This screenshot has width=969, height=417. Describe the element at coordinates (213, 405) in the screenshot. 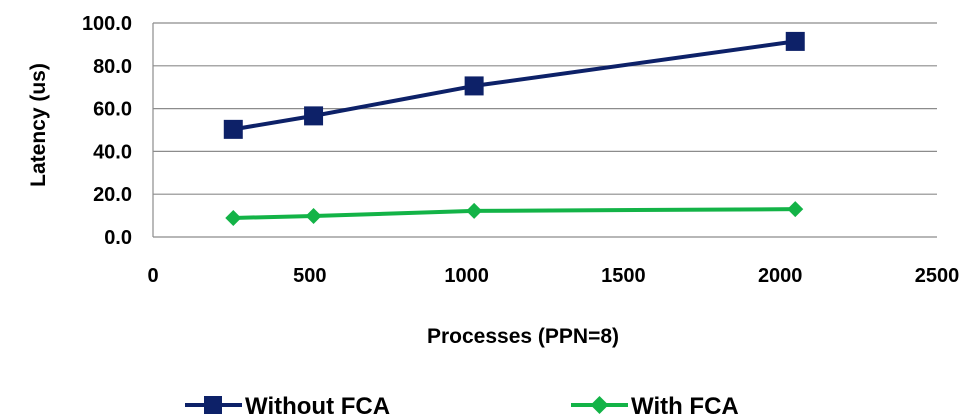

I see `legend-marker-without-fca` at that location.